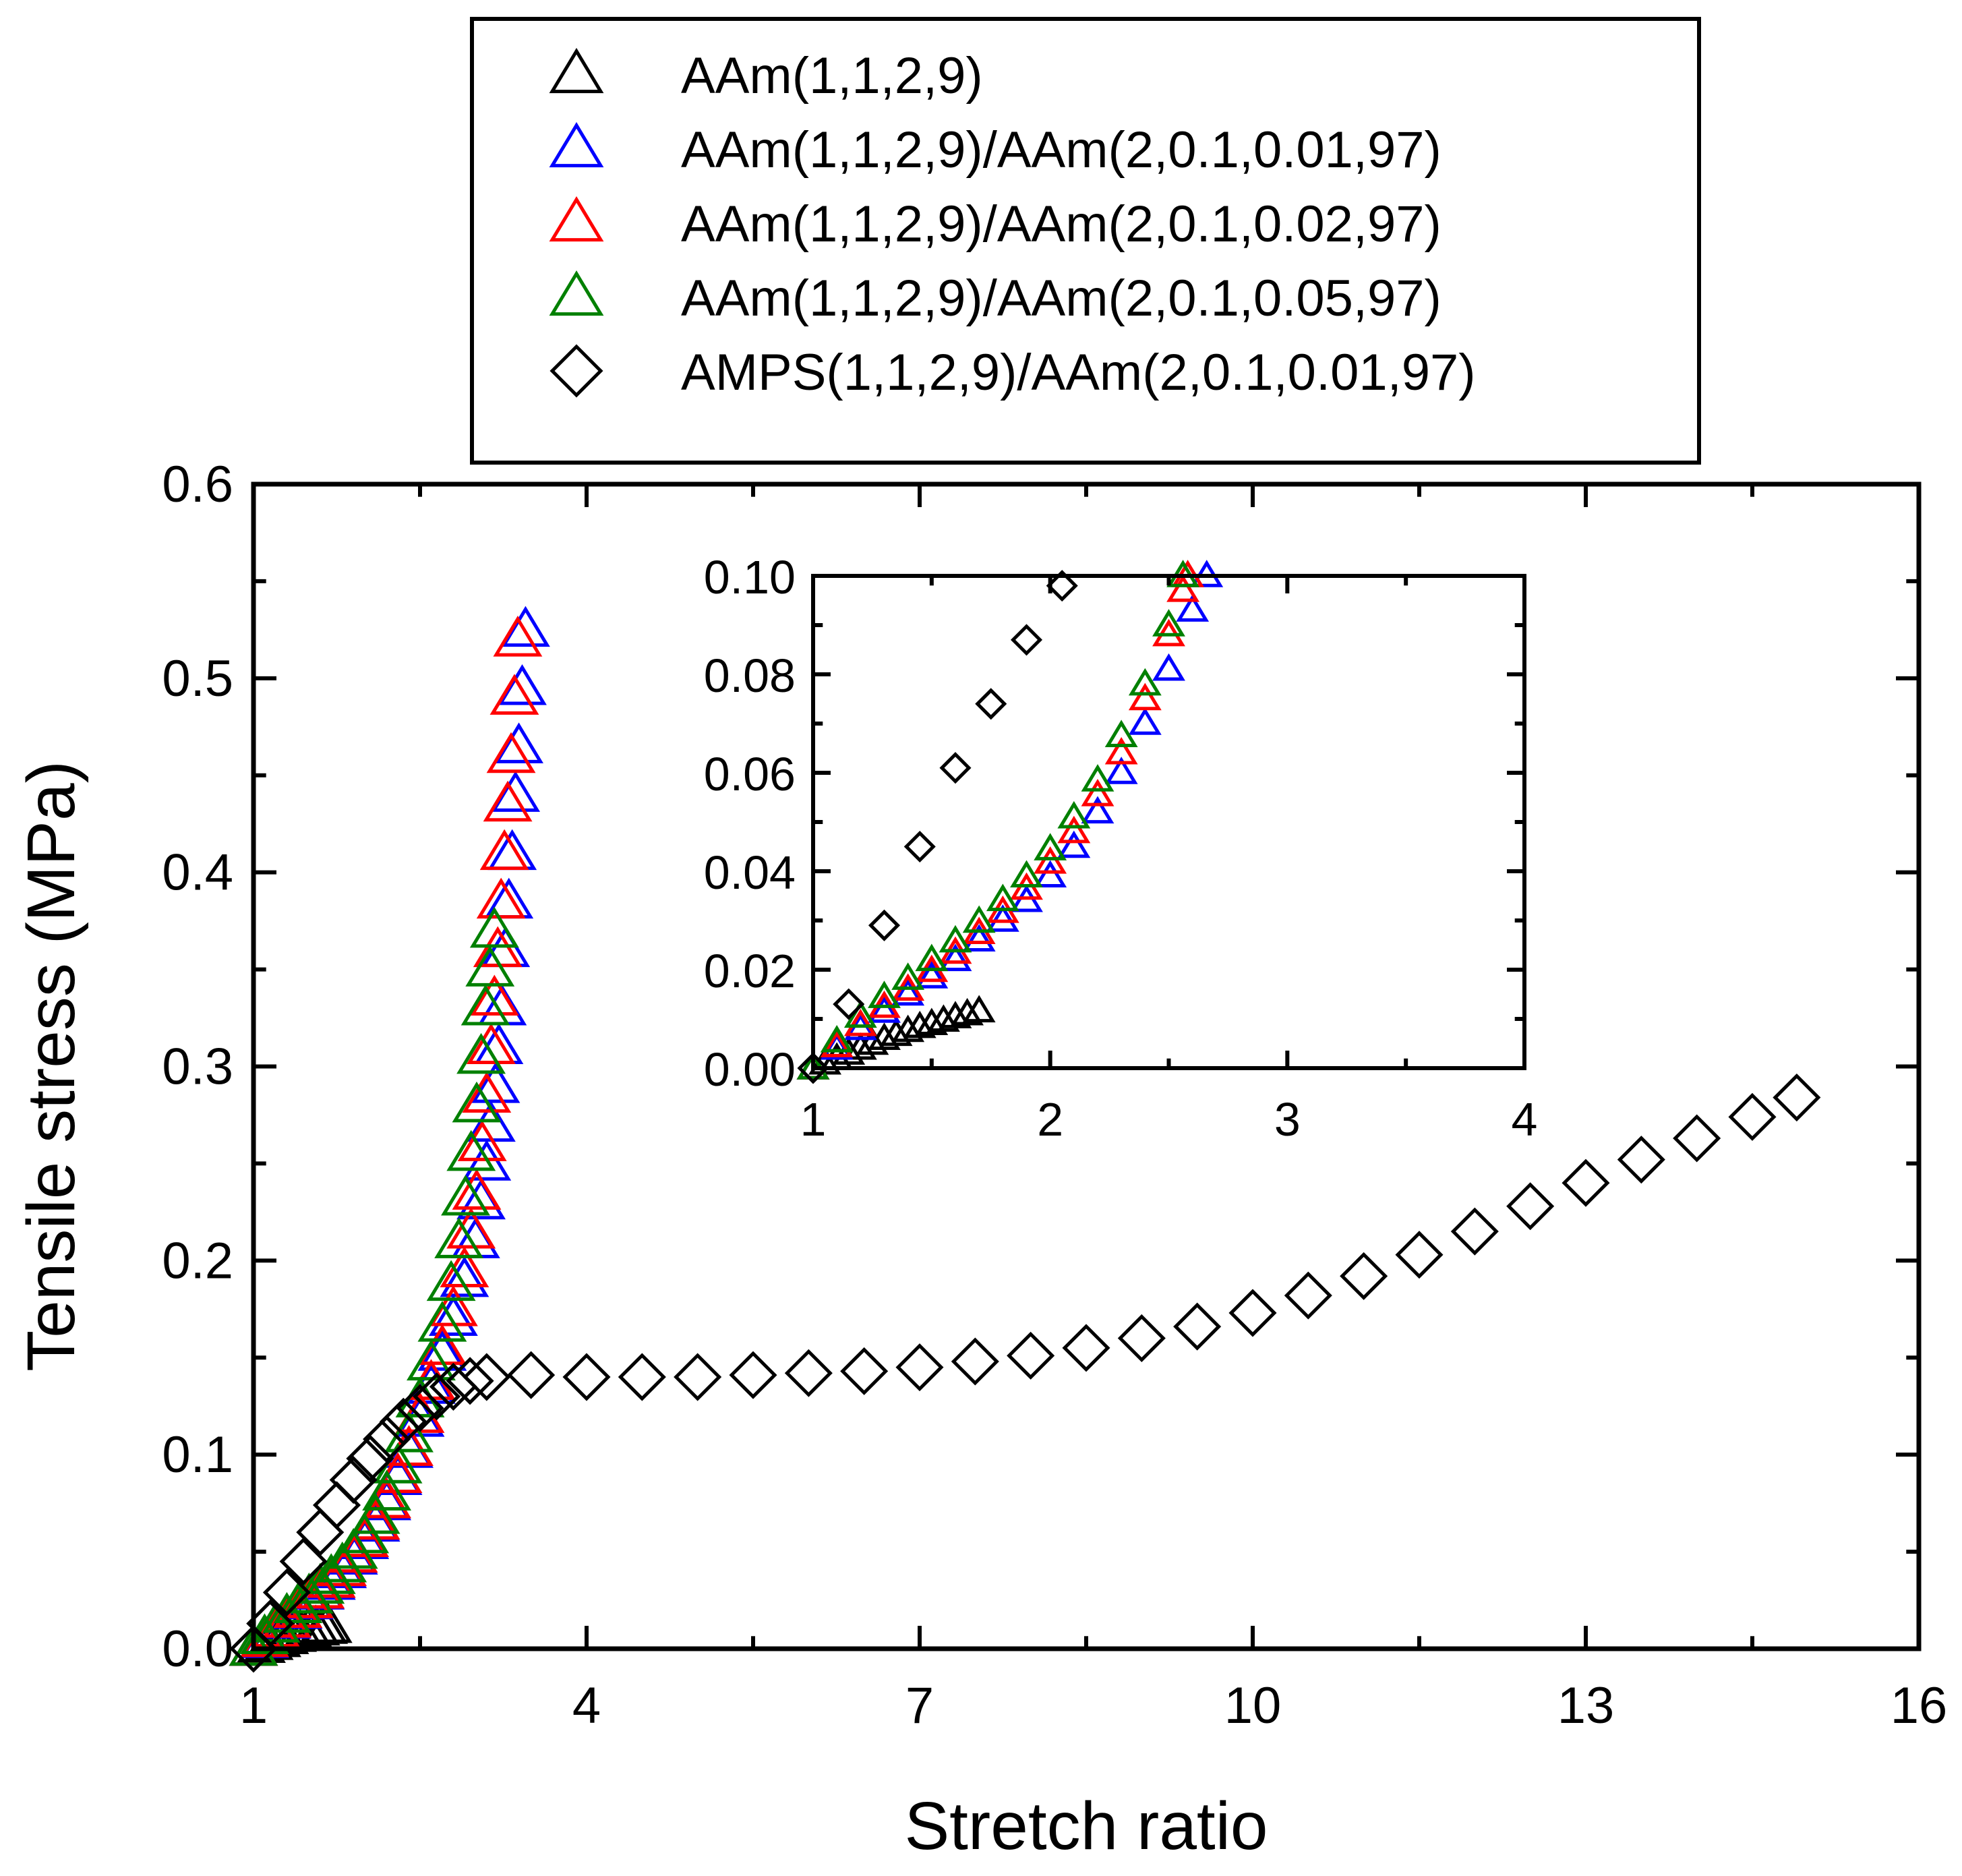 The image size is (1962, 1876). Describe the element at coordinates (198, 1067) in the screenshot. I see `main-y-tick-label: 0.3` at that location.